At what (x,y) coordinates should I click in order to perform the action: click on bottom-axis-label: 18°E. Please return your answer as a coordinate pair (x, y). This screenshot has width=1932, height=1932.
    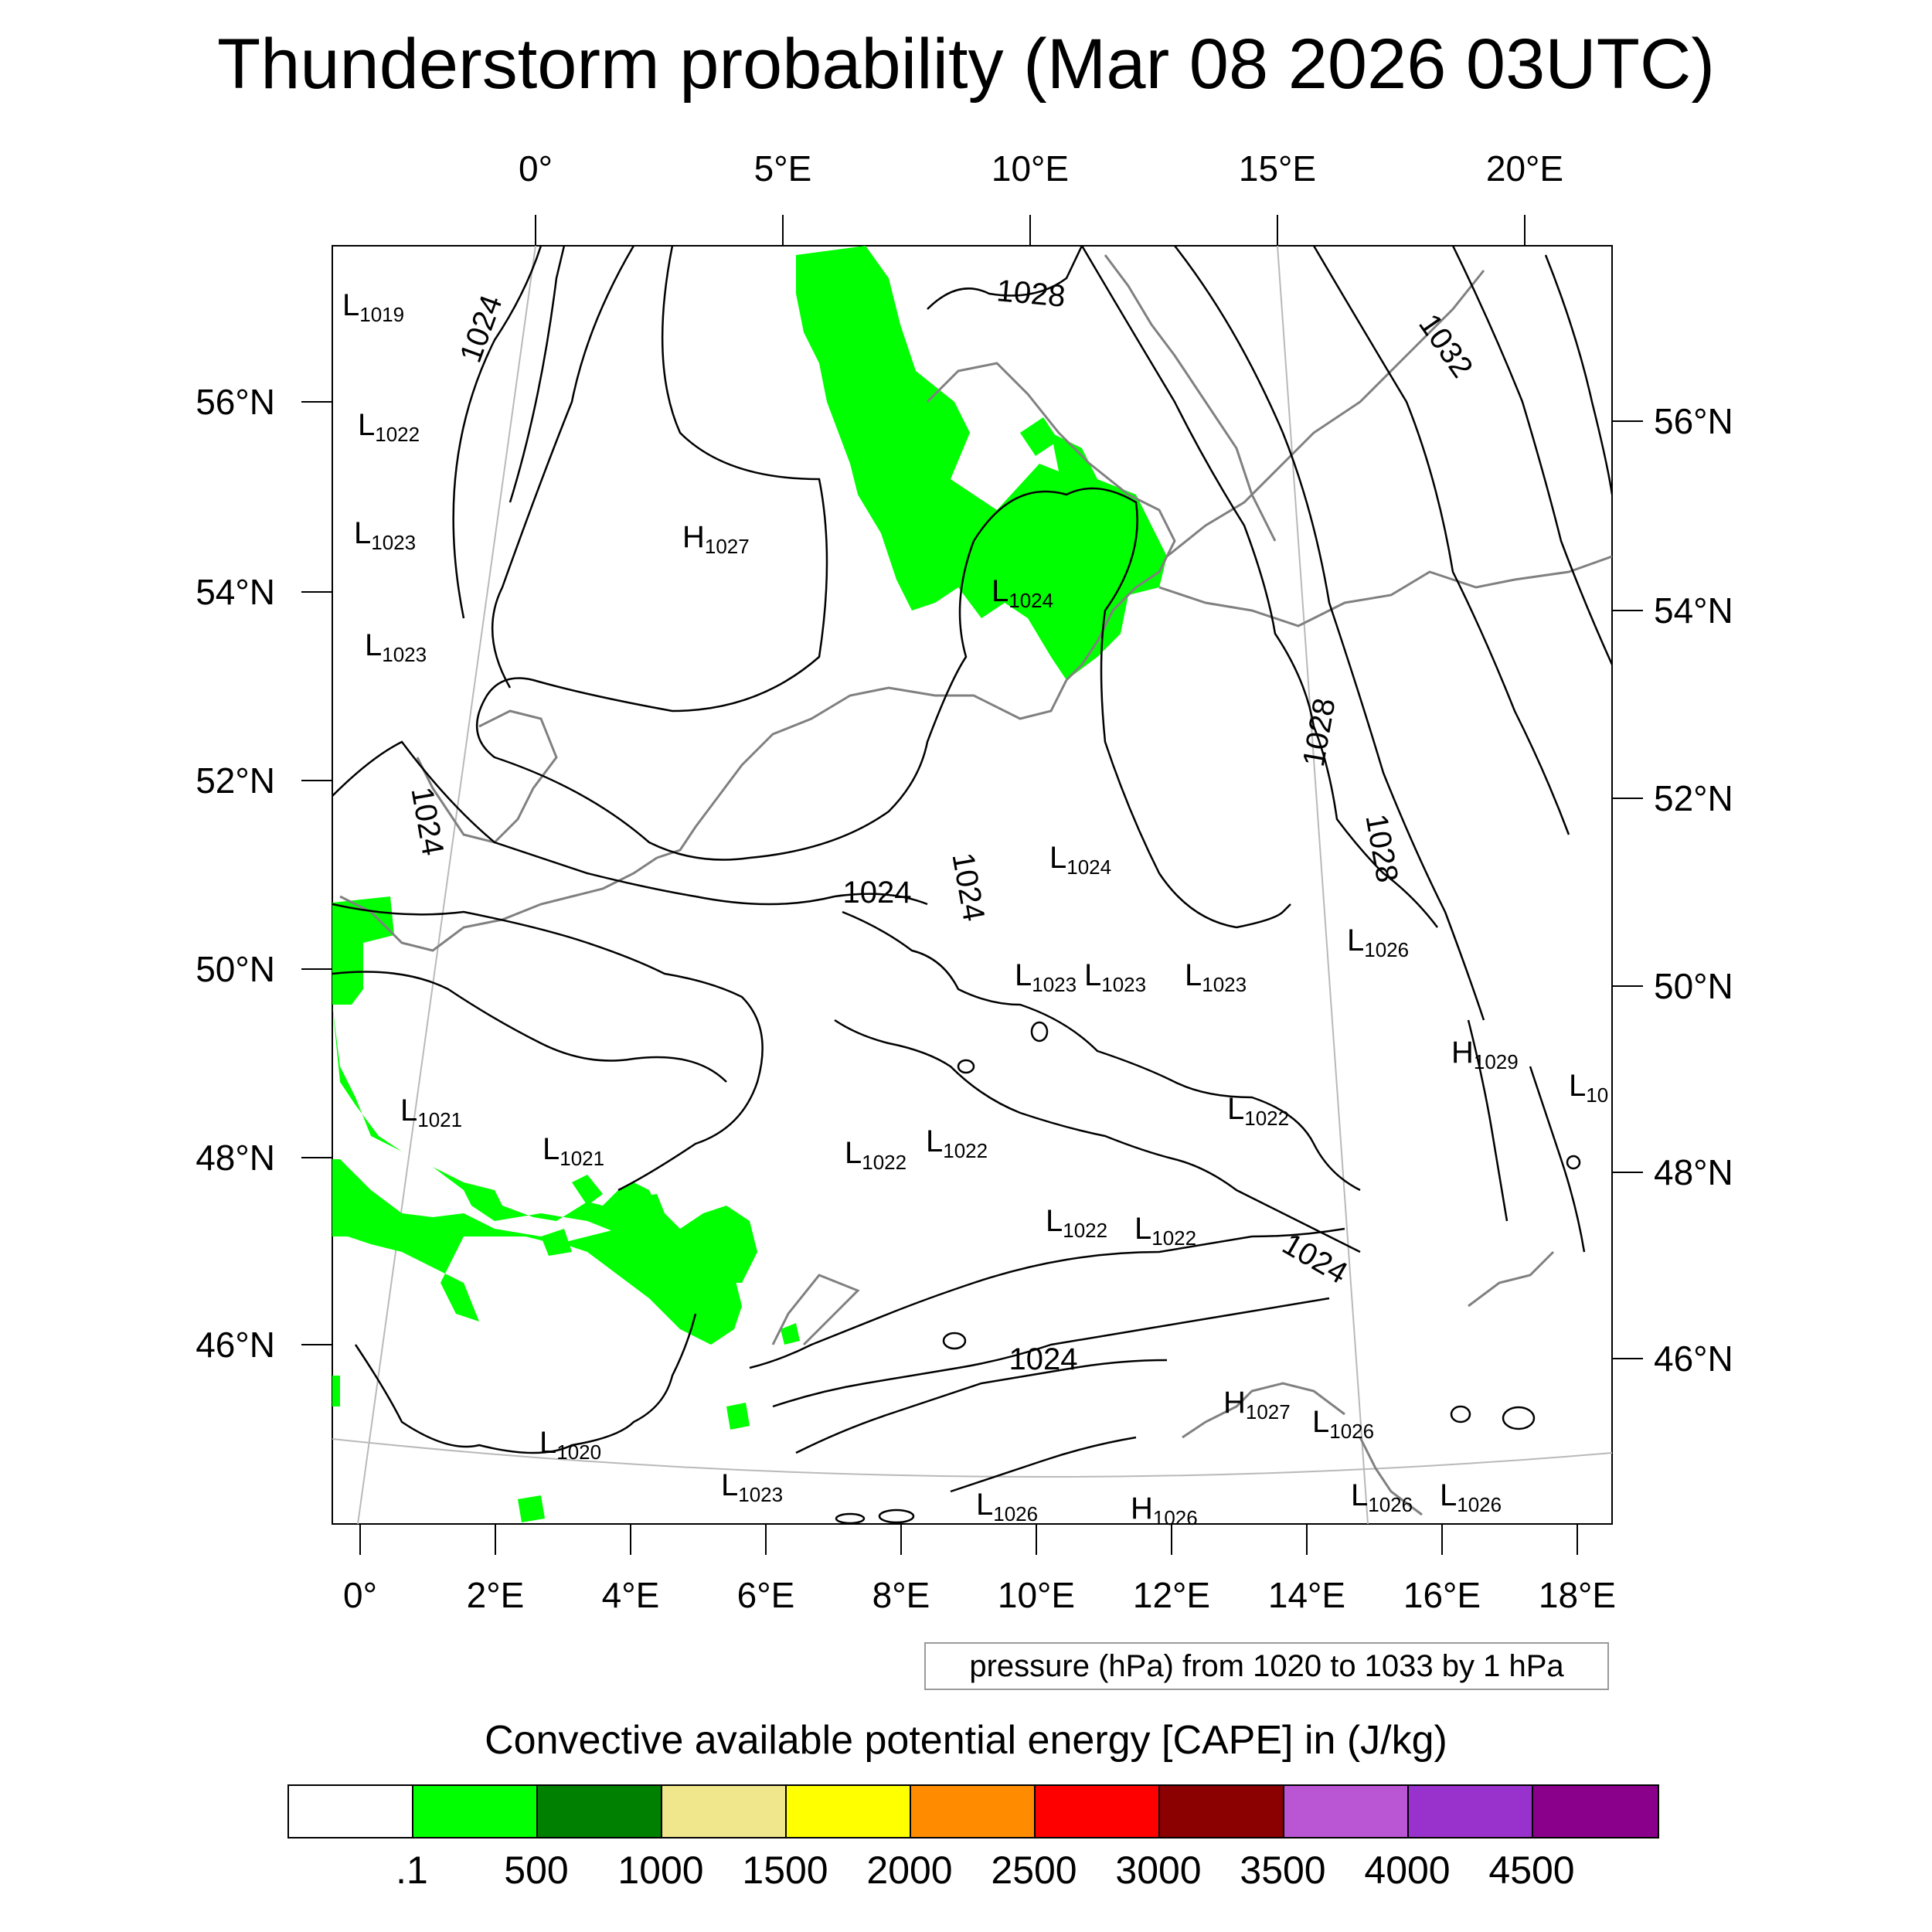
    Looking at the image, I should click on (1577, 1595).